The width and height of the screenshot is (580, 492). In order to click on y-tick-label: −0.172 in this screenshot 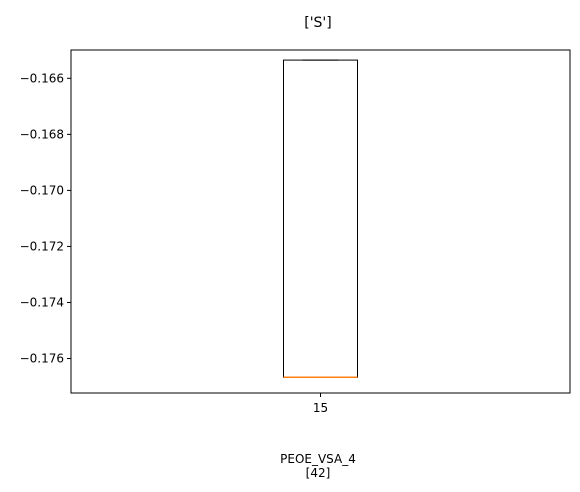, I will do `click(42, 246)`.